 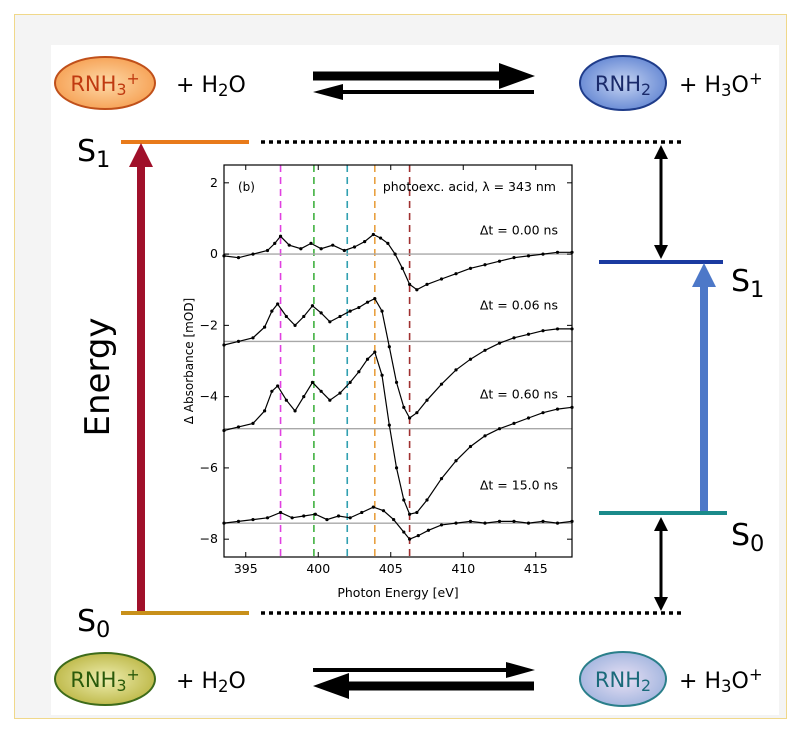 I want to click on lower-gap-double-arrow, so click(x=661, y=564).